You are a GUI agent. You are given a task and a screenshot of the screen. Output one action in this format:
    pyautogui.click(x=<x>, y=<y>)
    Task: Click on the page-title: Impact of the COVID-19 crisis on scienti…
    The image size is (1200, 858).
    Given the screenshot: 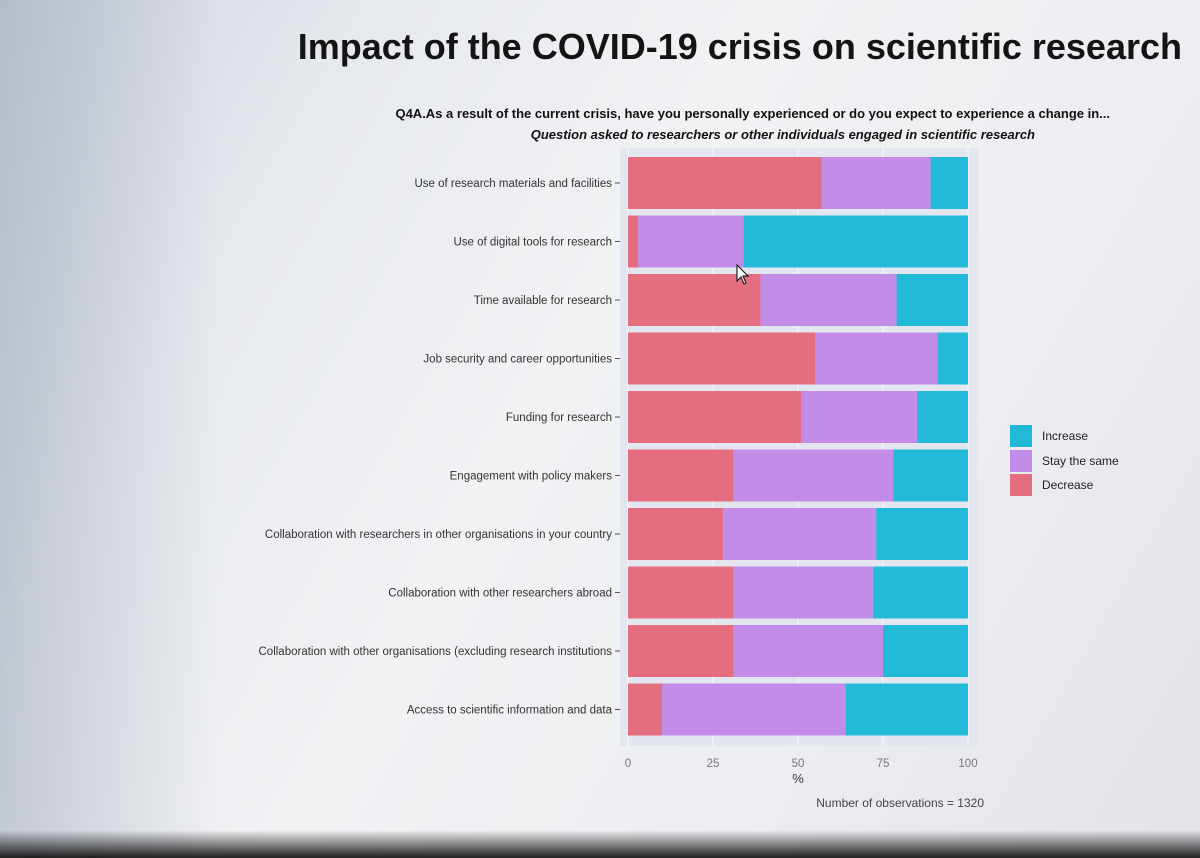 What is the action you would take?
    pyautogui.click(x=739, y=46)
    